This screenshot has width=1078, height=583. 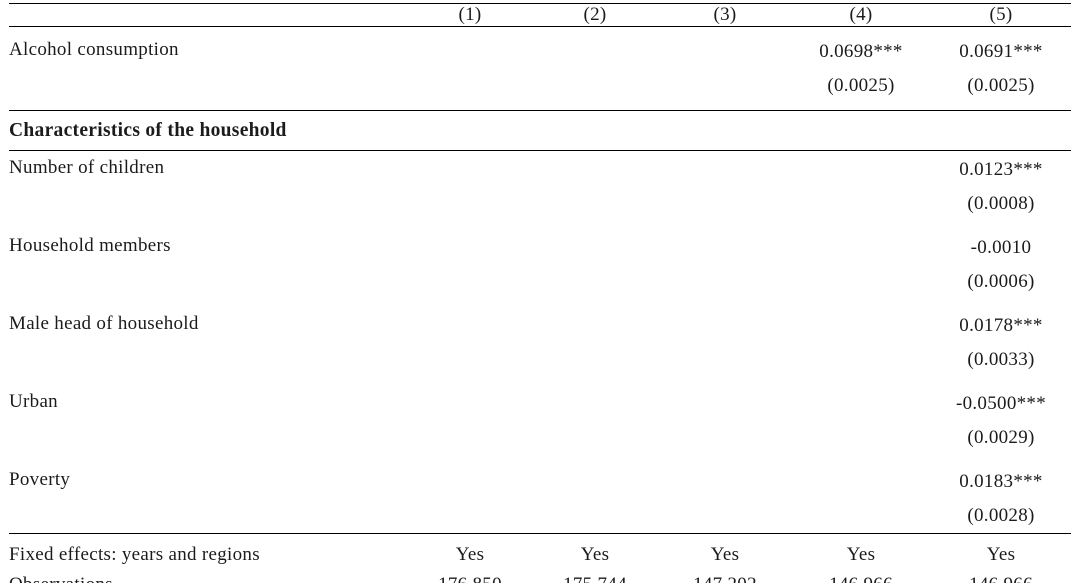 I want to click on observations-value: 147,202, so click(x=725, y=576).